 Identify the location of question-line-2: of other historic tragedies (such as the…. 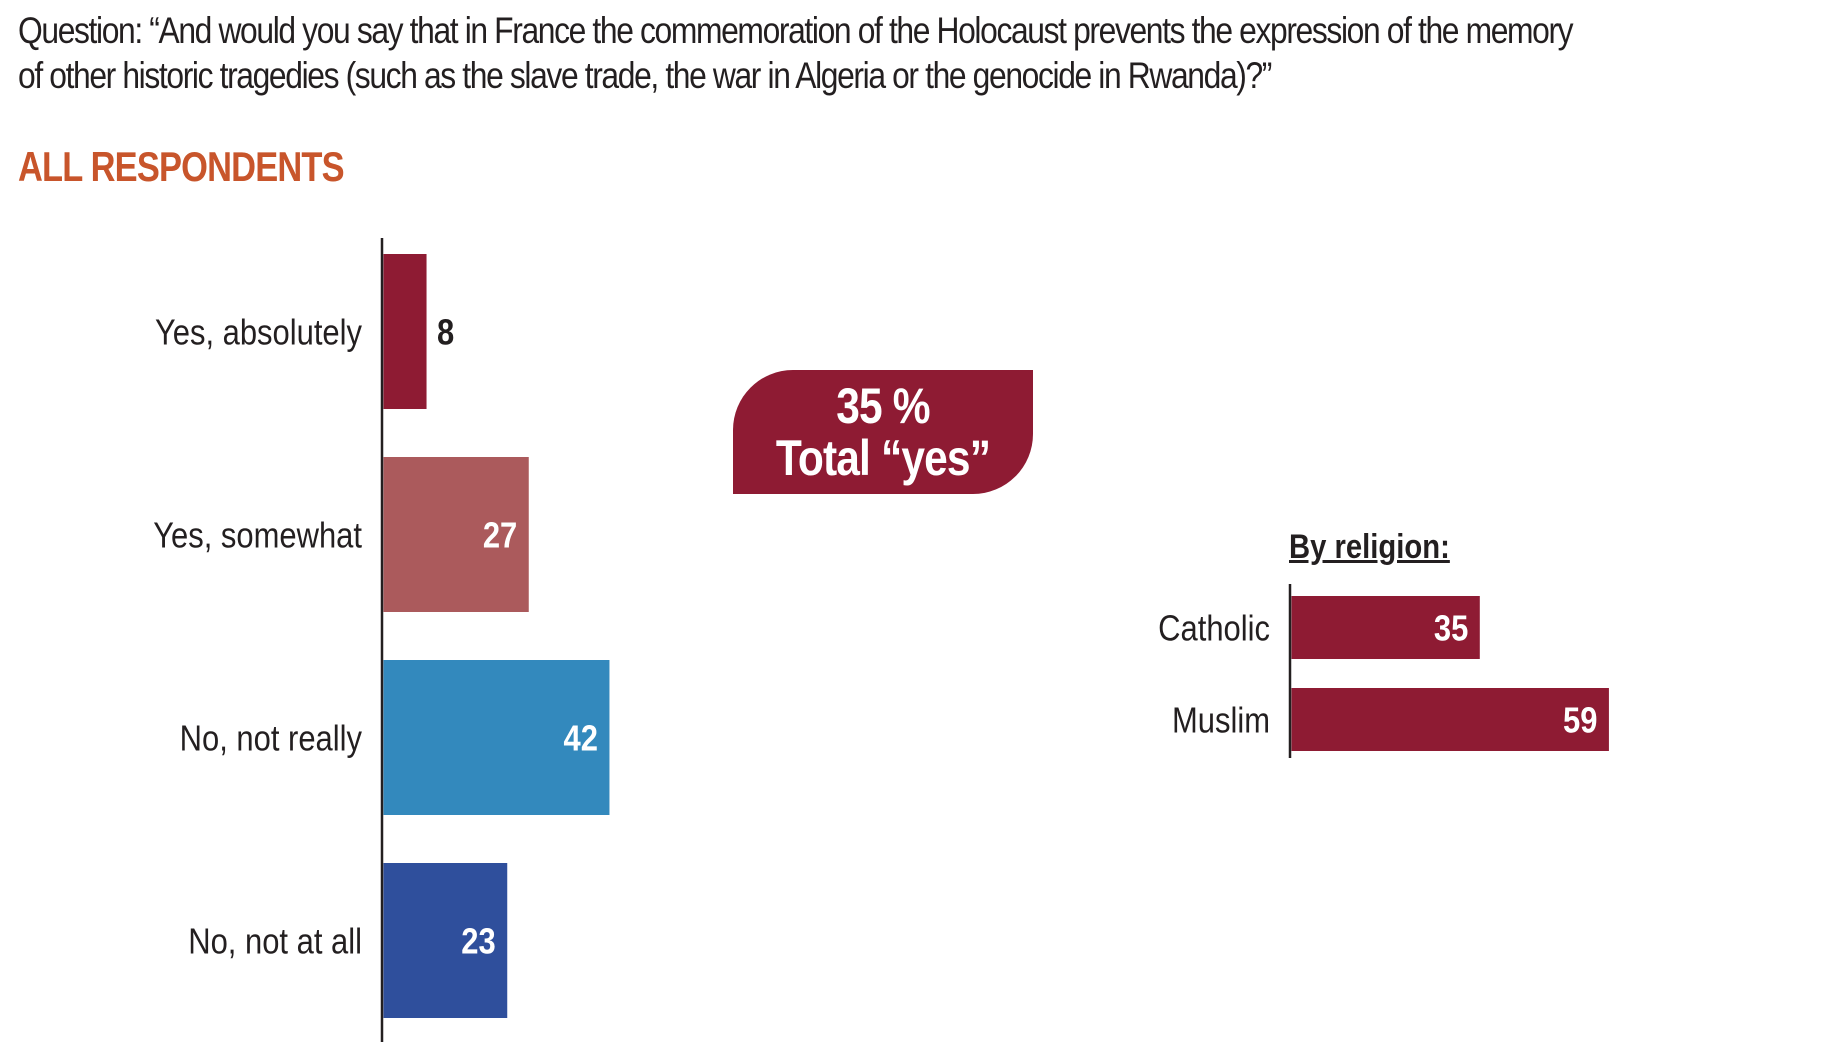
(645, 75).